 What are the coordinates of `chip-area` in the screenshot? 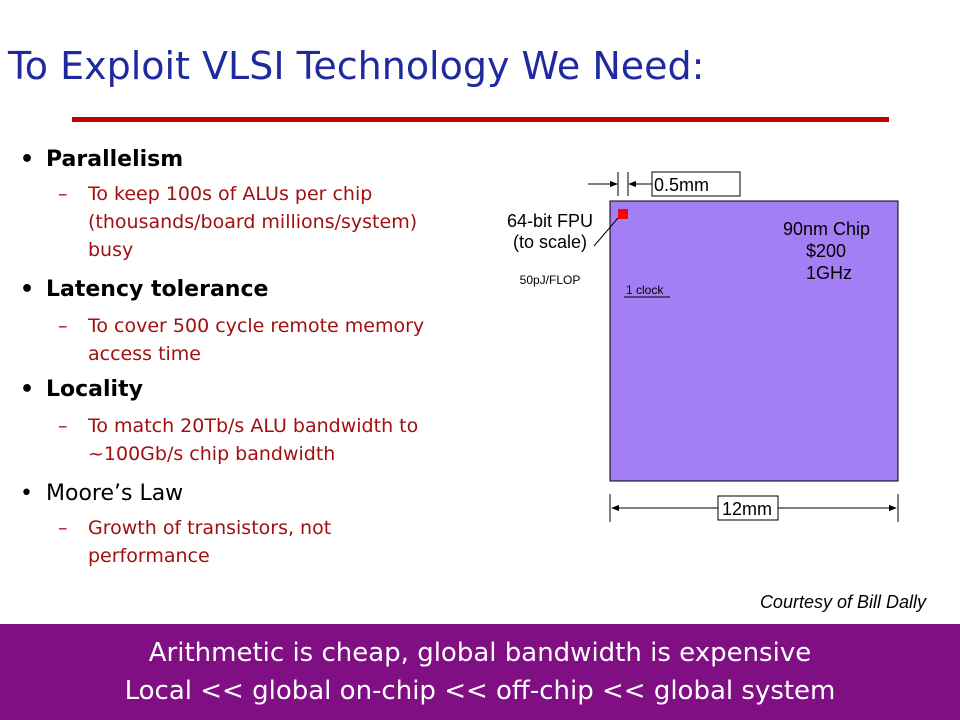 It's located at (754, 341).